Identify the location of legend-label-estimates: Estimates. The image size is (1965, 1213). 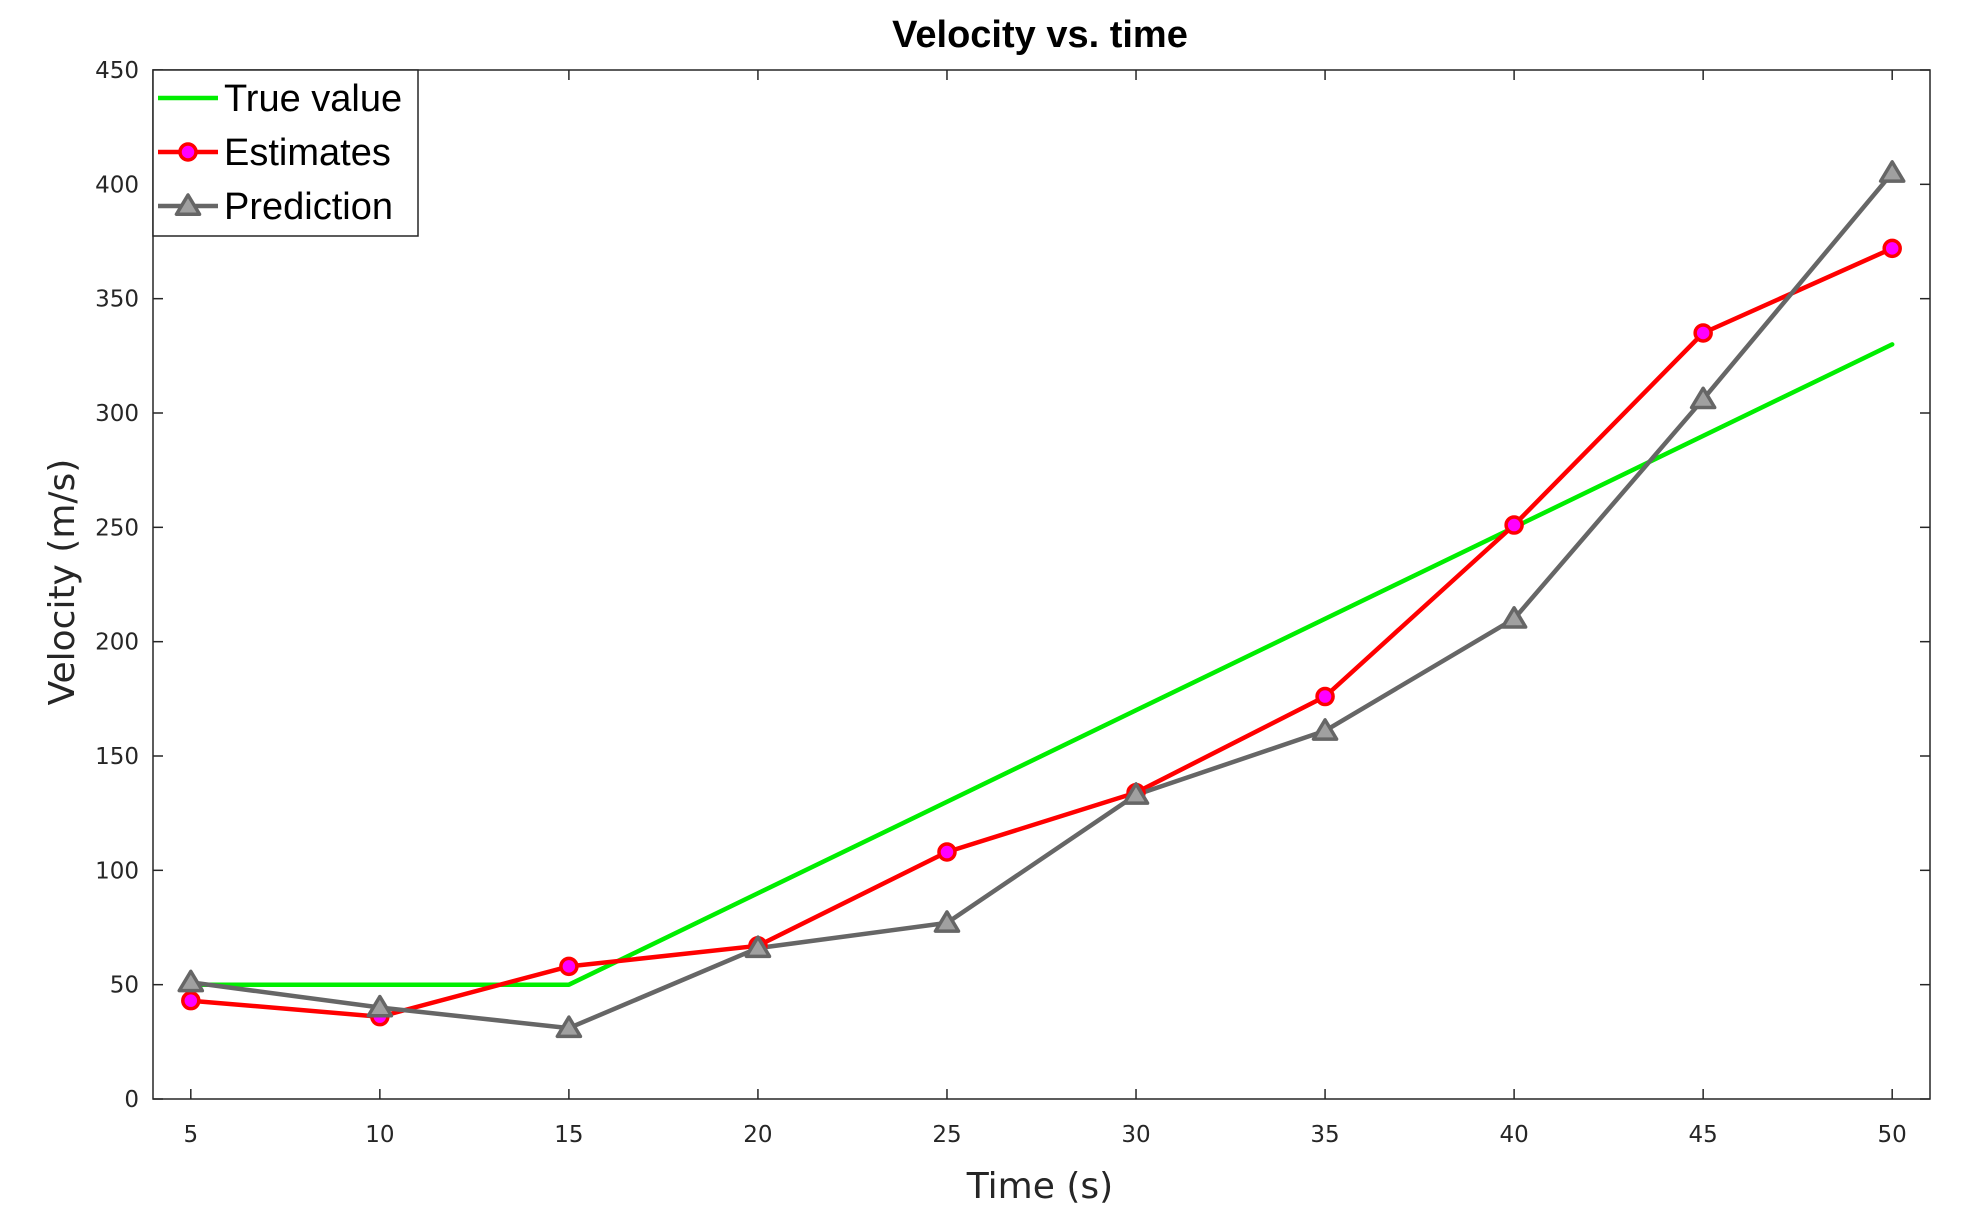
(307, 153).